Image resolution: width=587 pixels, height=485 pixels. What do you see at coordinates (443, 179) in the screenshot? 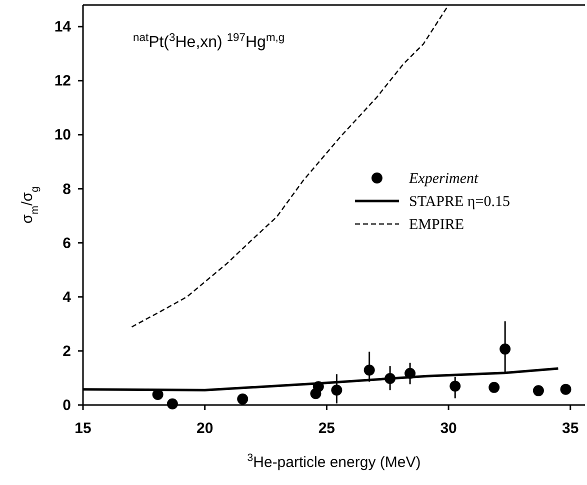
I see `legend-label: Experiment` at bounding box center [443, 179].